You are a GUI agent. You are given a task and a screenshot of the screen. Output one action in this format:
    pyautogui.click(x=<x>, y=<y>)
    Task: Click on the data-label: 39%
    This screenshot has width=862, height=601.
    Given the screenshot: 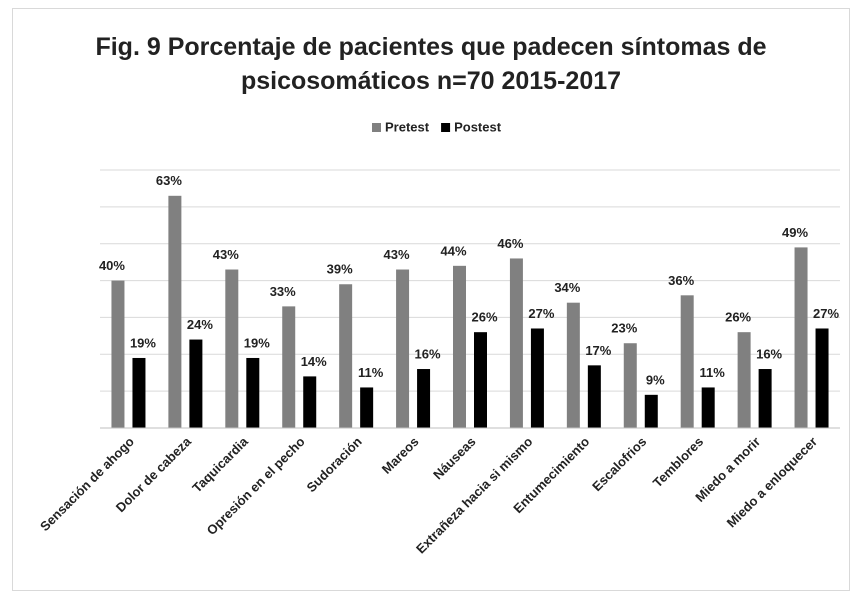 What is the action you would take?
    pyautogui.click(x=340, y=269)
    